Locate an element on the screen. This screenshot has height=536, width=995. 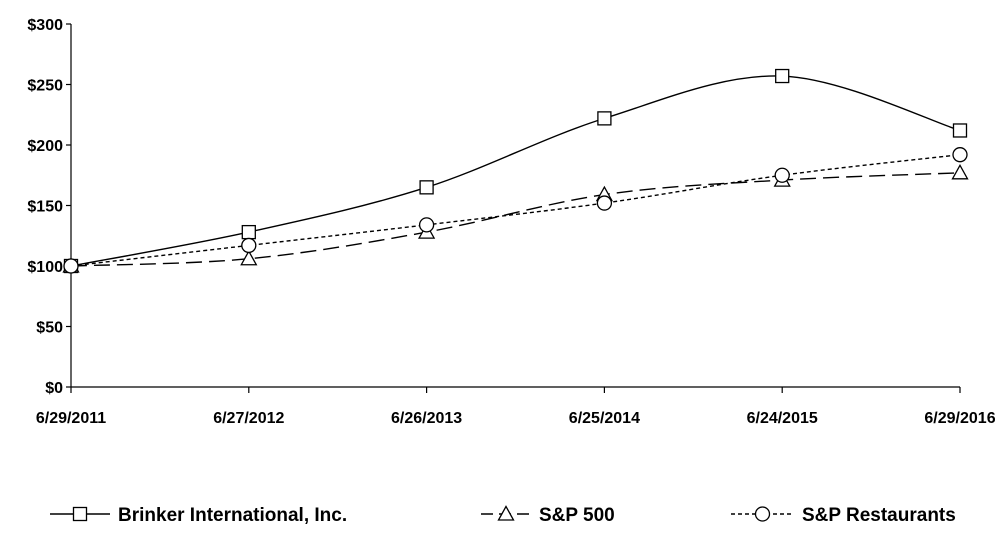
legend-label: Brinker International, Inc. is located at coordinates (232, 515).